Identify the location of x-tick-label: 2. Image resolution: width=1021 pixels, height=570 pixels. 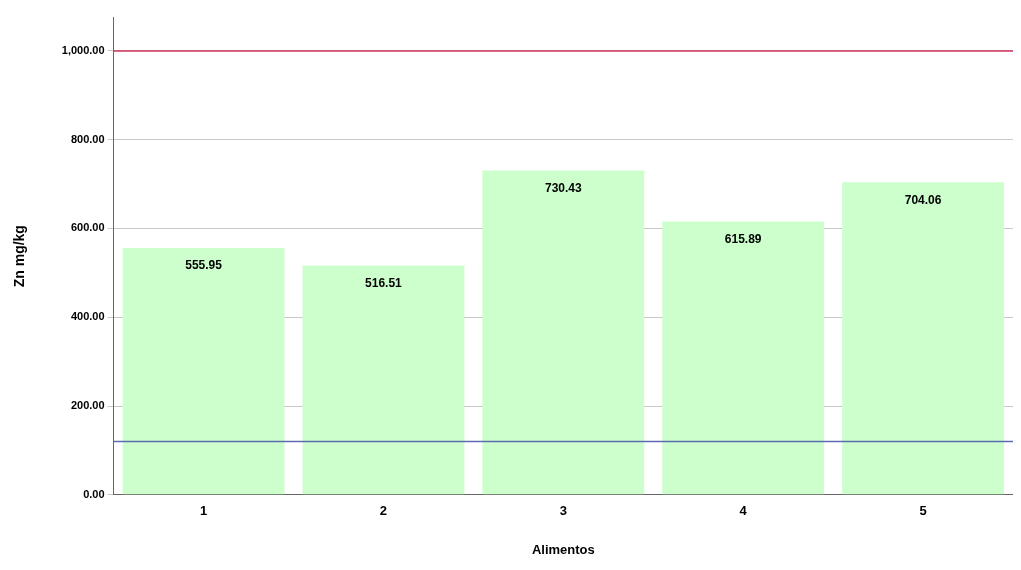
(383, 511).